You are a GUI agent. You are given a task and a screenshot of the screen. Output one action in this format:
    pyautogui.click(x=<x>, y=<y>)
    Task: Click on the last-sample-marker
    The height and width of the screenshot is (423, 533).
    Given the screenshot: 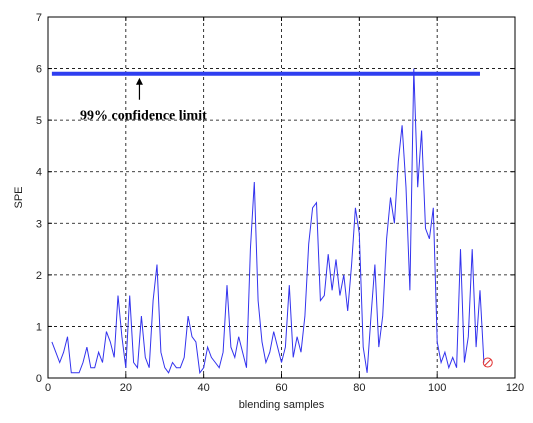 What is the action you would take?
    pyautogui.click(x=487, y=362)
    